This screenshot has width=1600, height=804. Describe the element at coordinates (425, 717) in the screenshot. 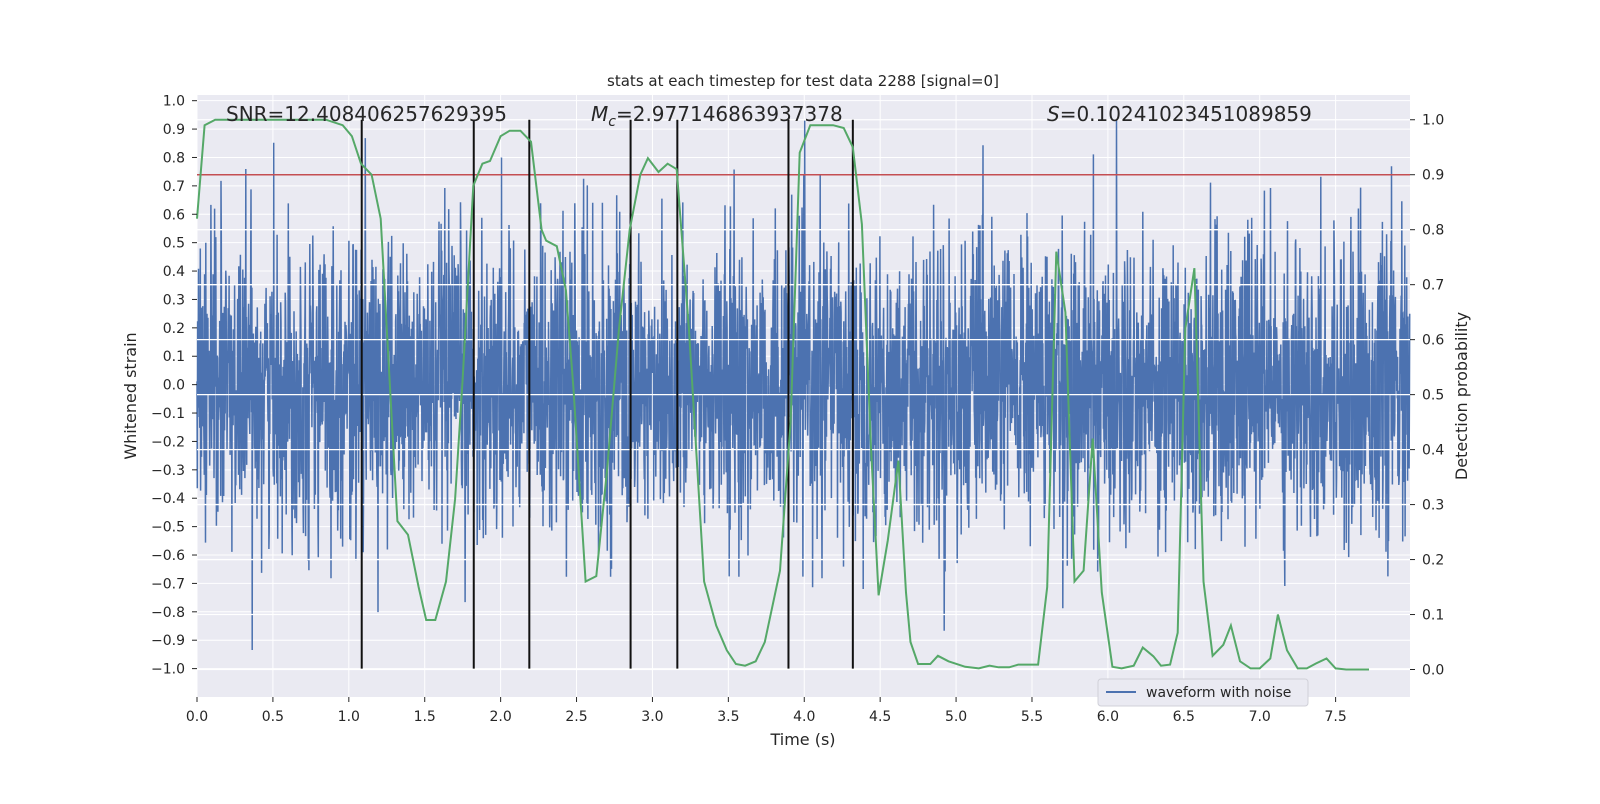

I see `x-tick-label: 1.5` at that location.